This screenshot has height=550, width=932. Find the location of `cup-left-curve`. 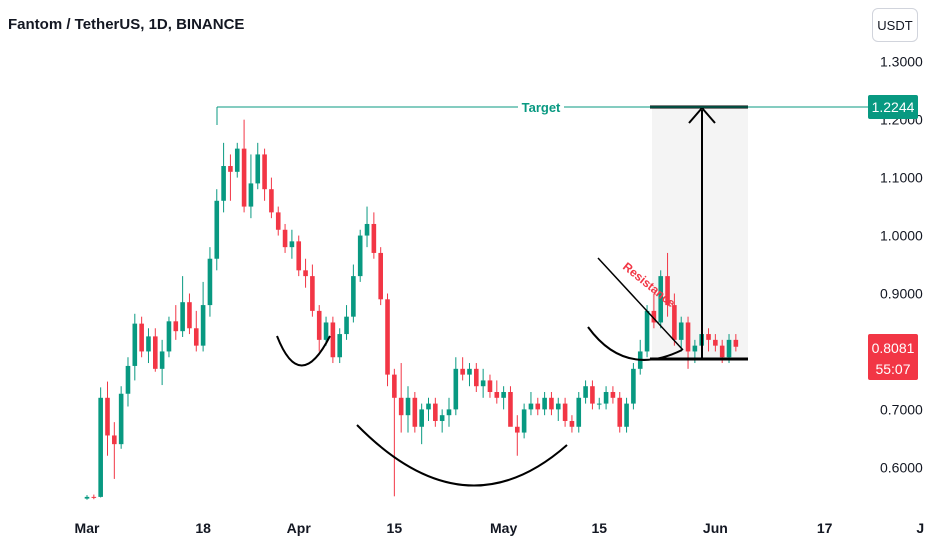

cup-left-curve is located at coordinates (303, 351).